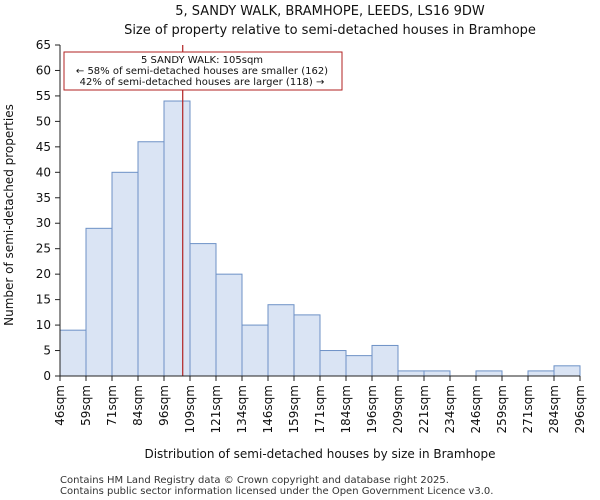 Image resolution: width=600 pixels, height=500 pixels. What do you see at coordinates (73, 353) in the screenshot?
I see `bar-46sqm` at bounding box center [73, 353].